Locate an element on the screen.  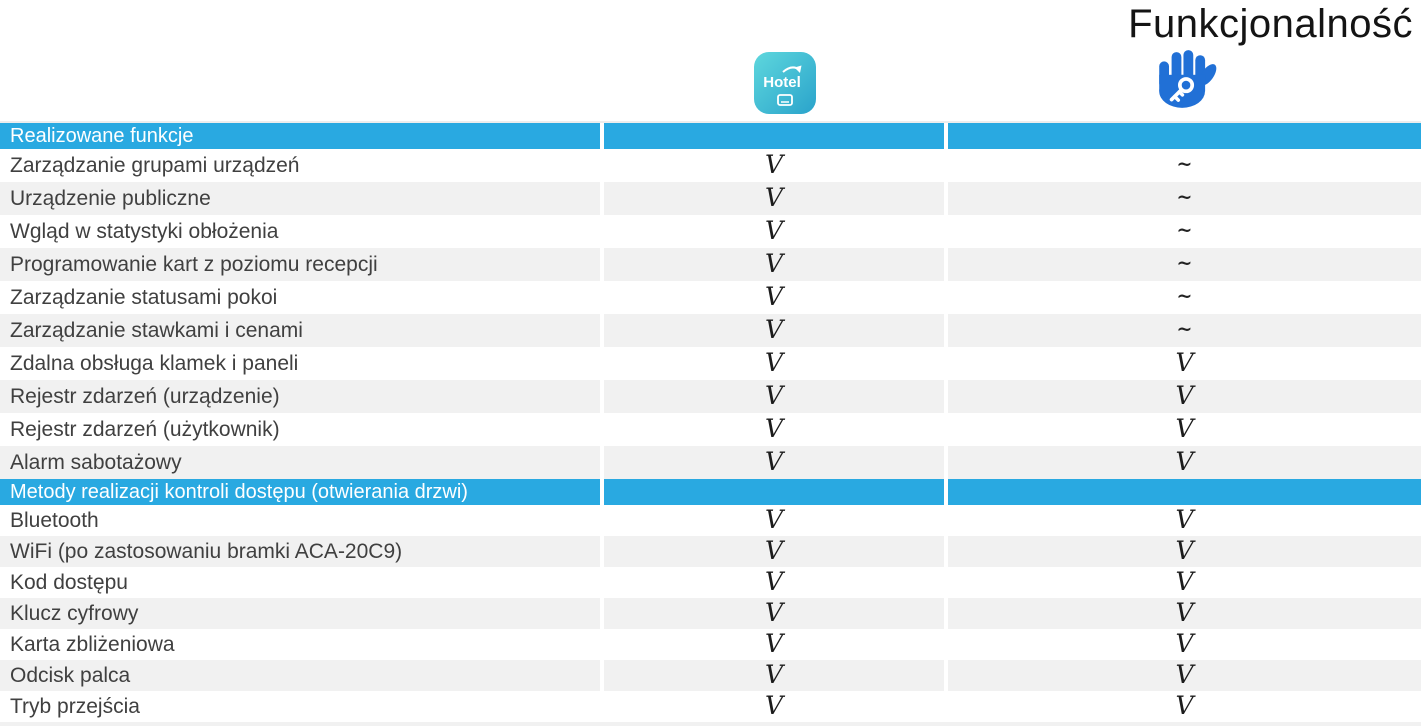
table-row: Zdalna obsługa klamek i paneli V V is located at coordinates (710, 363).